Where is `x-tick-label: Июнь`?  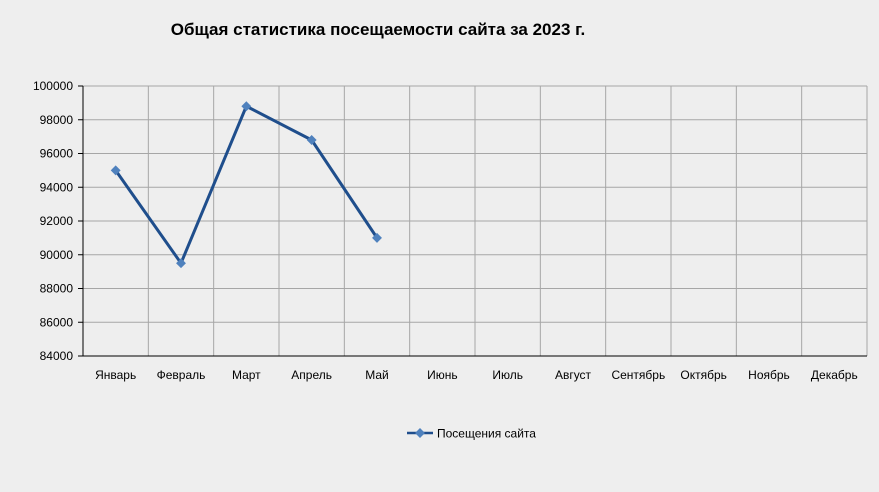
x-tick-label: Июнь is located at coordinates (442, 375).